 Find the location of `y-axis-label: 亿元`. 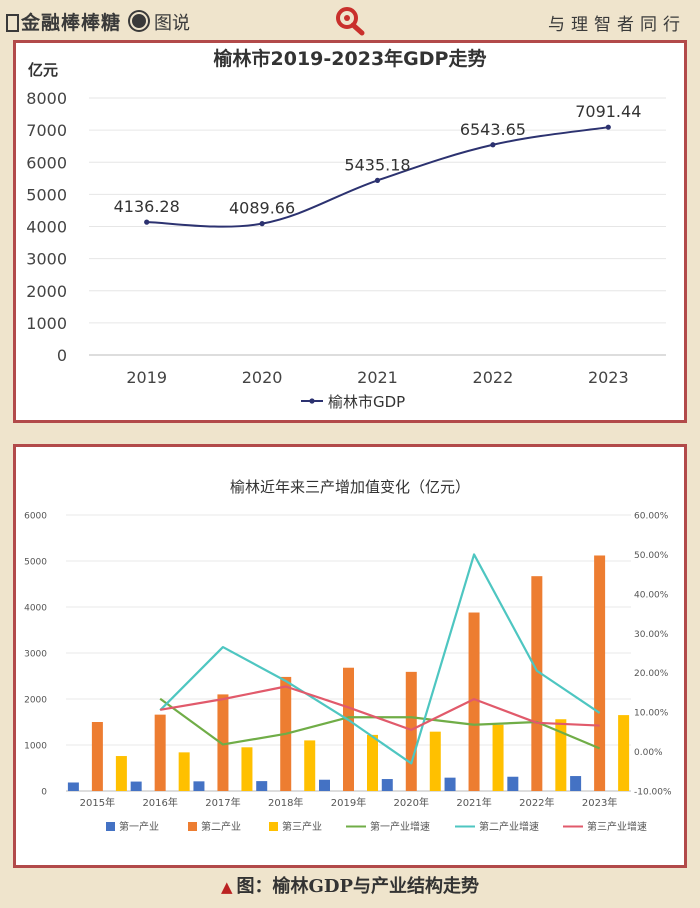

y-axis-label: 亿元 is located at coordinates (43, 70).